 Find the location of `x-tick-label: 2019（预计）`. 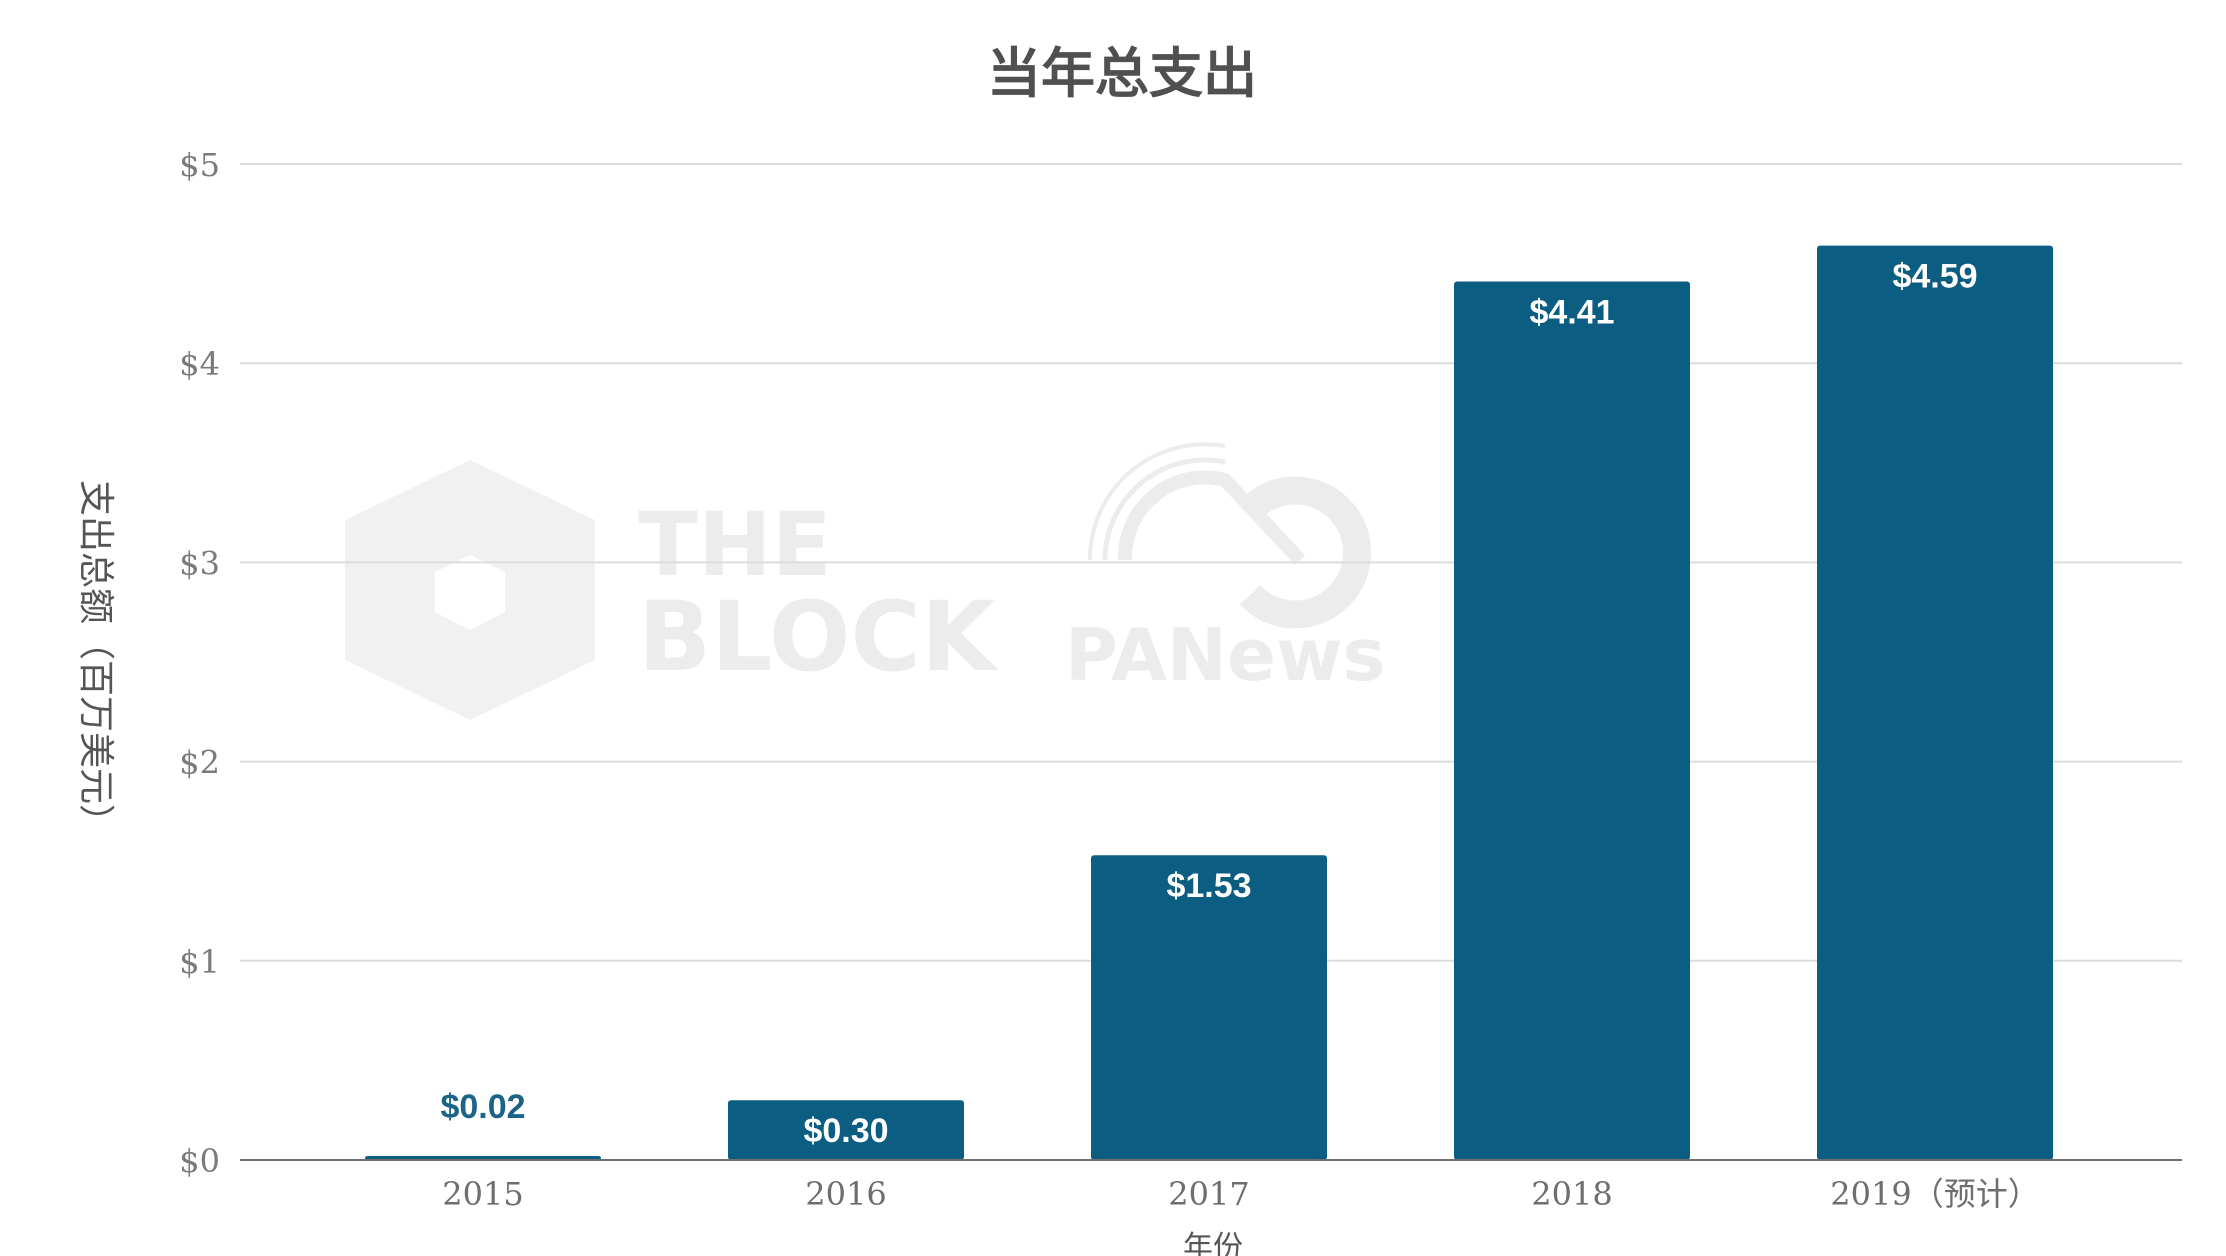

x-tick-label: 2019（预计） is located at coordinates (1934, 1194).